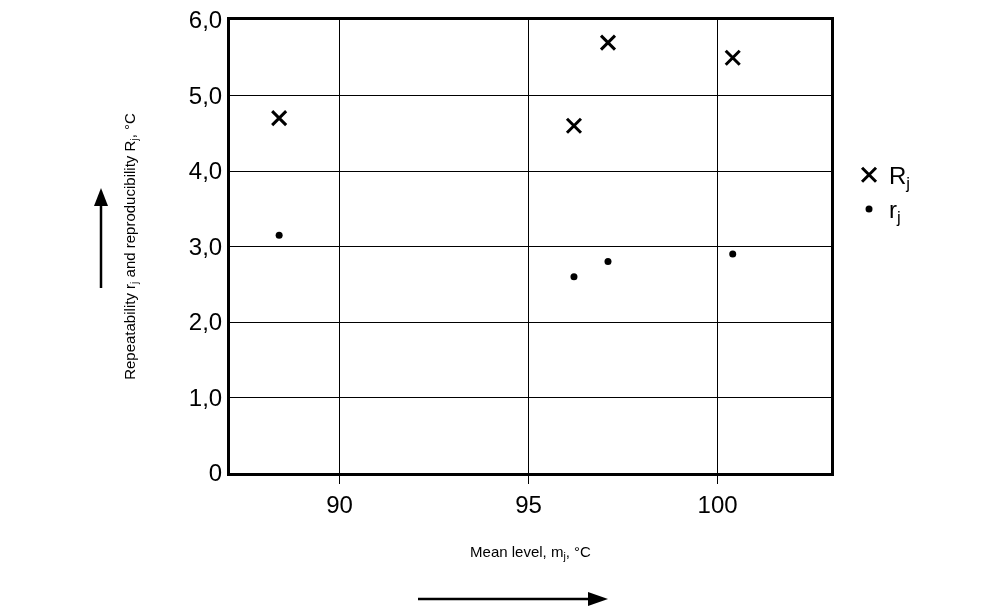 Image resolution: width=1001 pixels, height=608 pixels. What do you see at coordinates (900, 178) in the screenshot?
I see `legend-label: R$_{j}$` at bounding box center [900, 178].